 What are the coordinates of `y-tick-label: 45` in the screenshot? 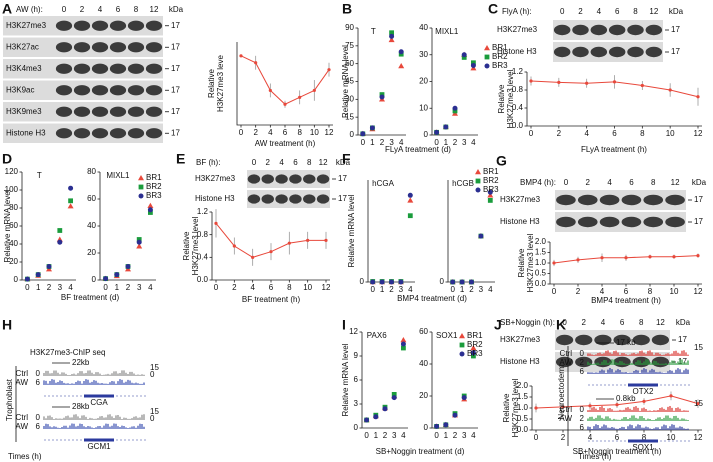 It's located at (349, 81).